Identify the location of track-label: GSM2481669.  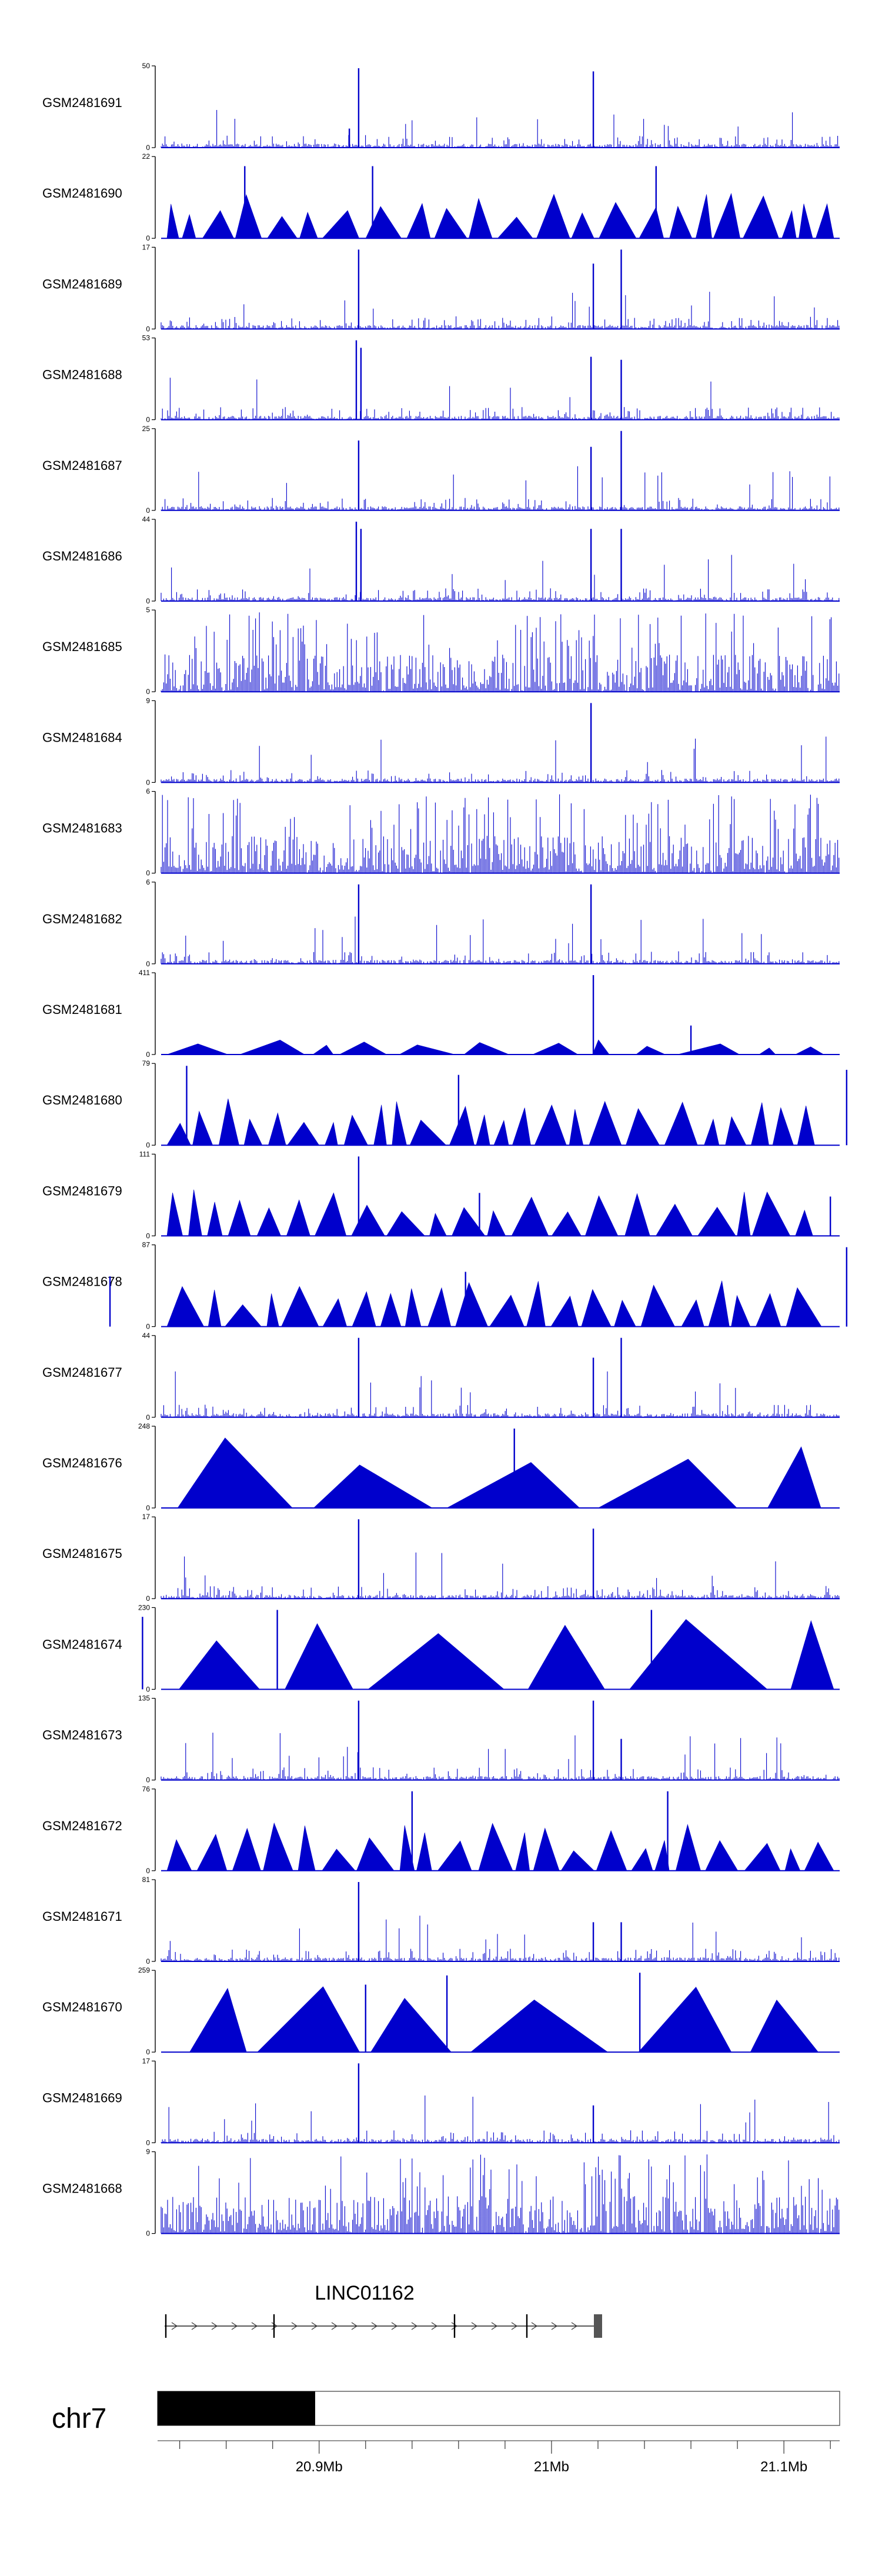
(82, 2097).